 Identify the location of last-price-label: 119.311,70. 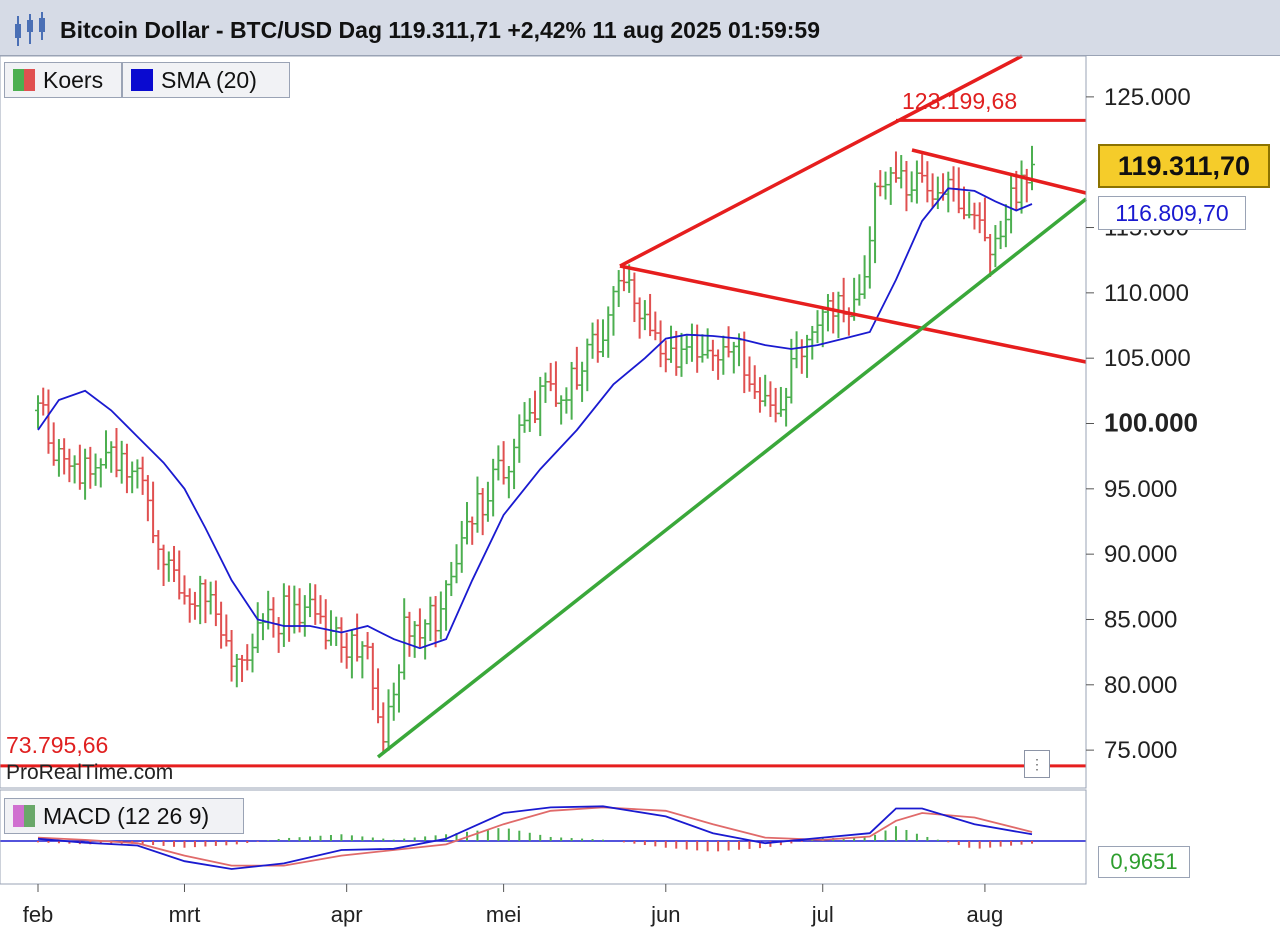
(1184, 166).